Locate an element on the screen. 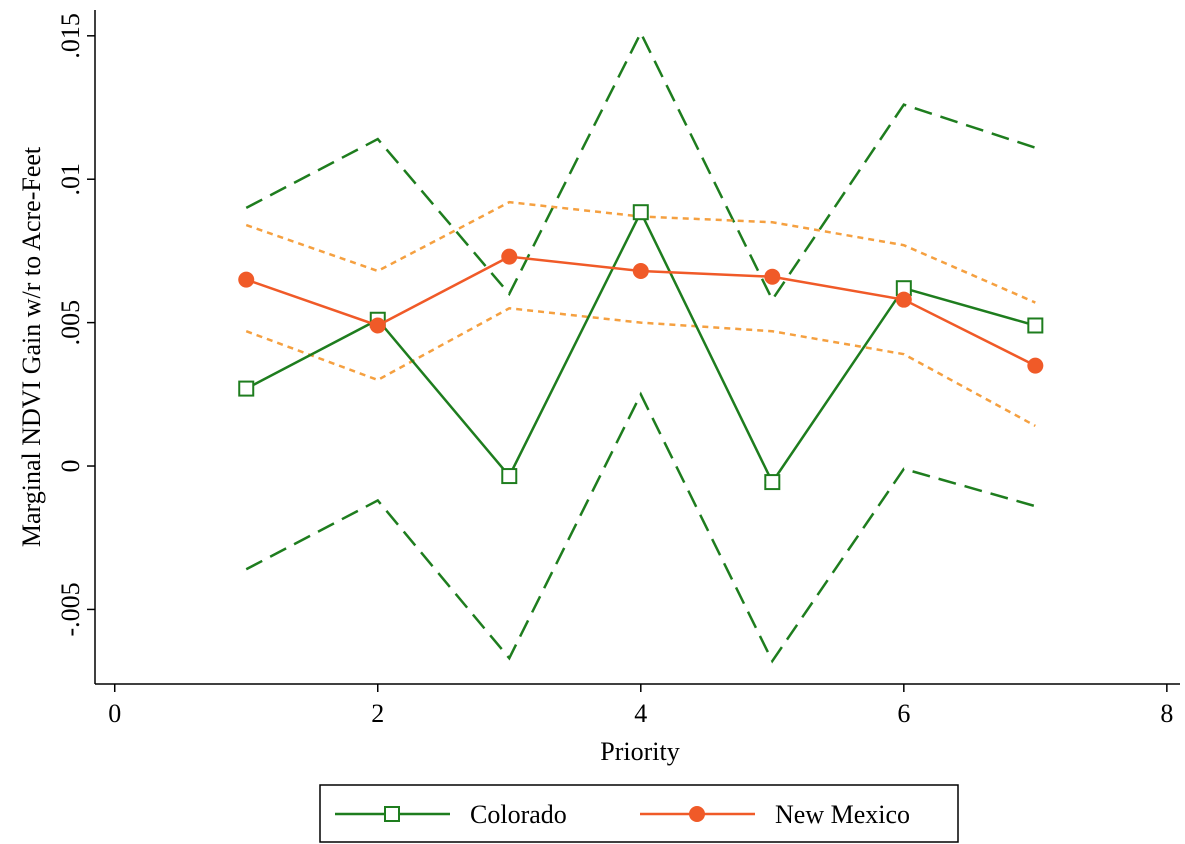 The width and height of the screenshot is (1185, 844). legend-label: New Mexico is located at coordinates (842, 814).